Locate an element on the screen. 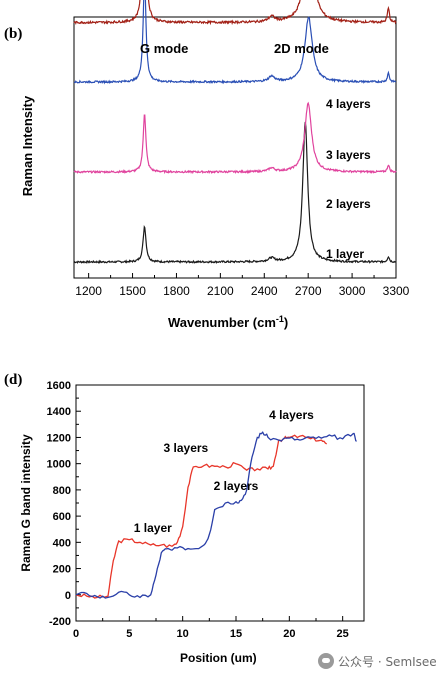 The image size is (438, 679). watermark: 公众号 · SemIsee is located at coordinates (377, 661).